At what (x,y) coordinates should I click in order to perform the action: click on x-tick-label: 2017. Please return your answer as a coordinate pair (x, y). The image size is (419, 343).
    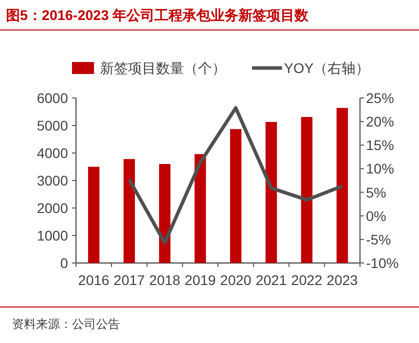
    Looking at the image, I should click on (130, 280).